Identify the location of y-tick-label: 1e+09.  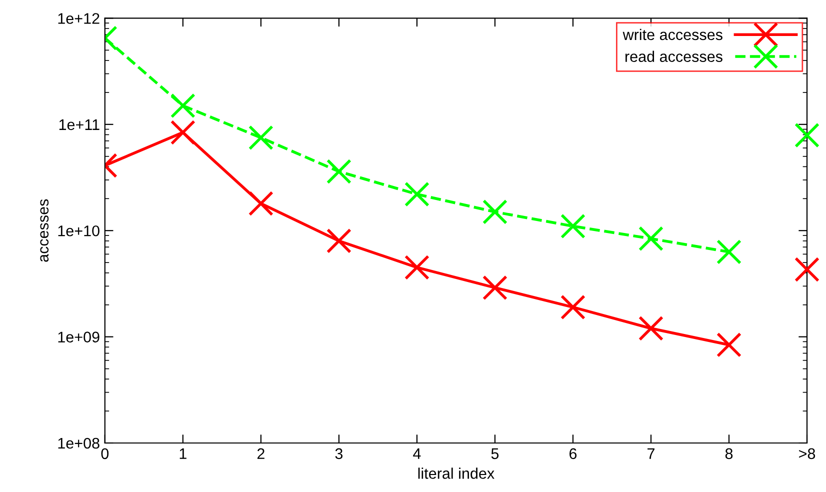
(79, 337).